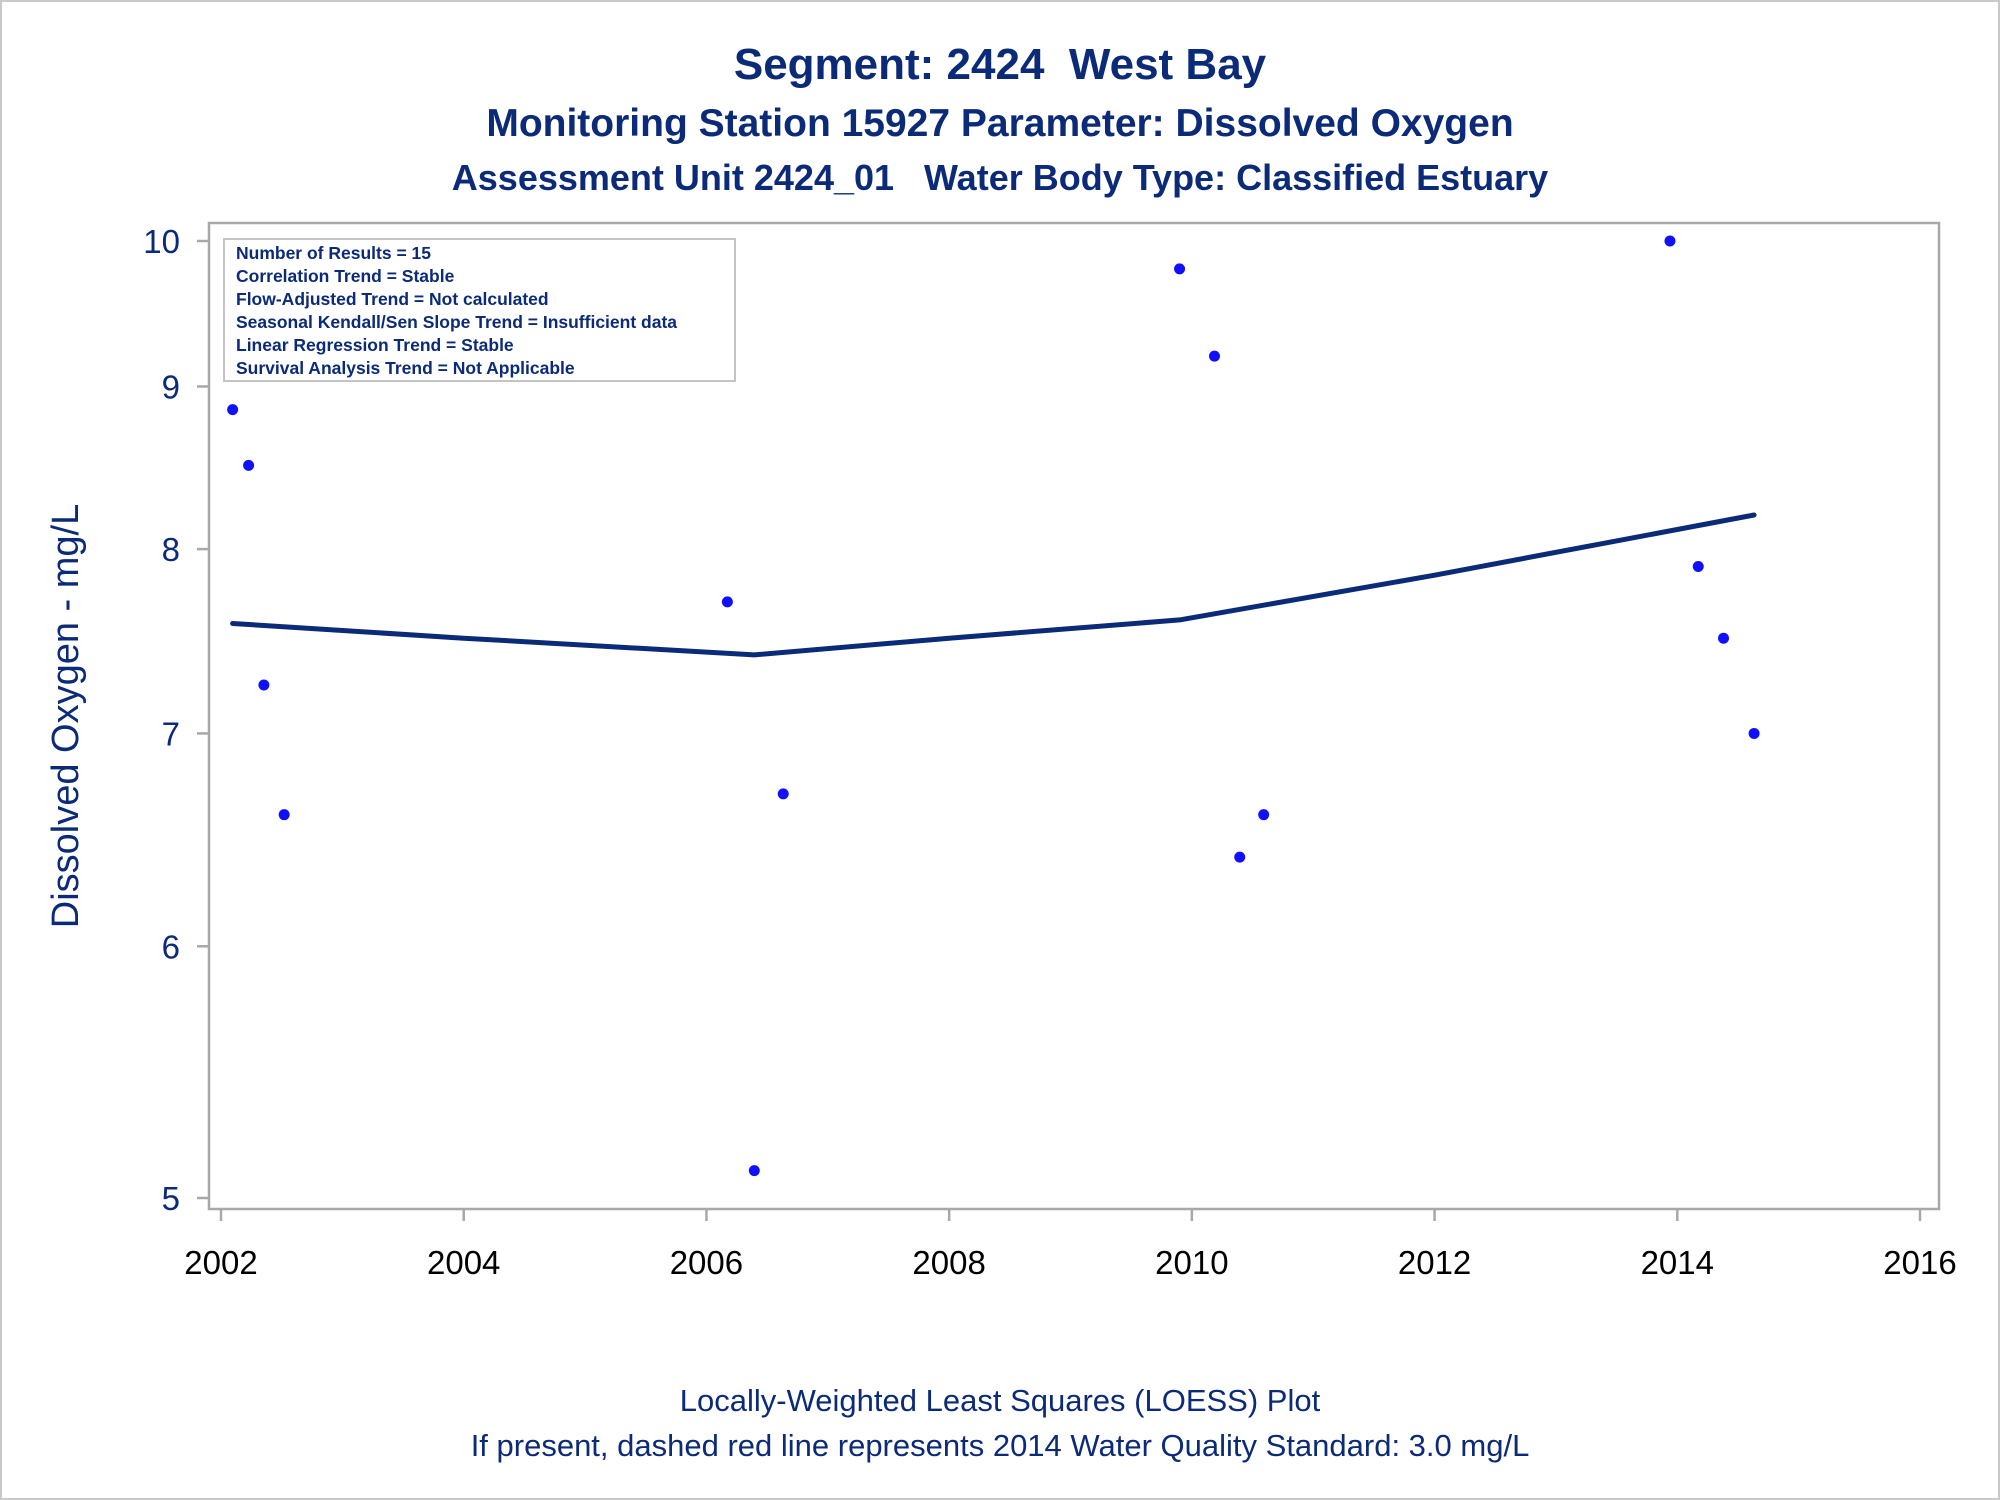 The height and width of the screenshot is (1500, 2000). What do you see at coordinates (463, 1262) in the screenshot?
I see `x-tick-label: 2004` at bounding box center [463, 1262].